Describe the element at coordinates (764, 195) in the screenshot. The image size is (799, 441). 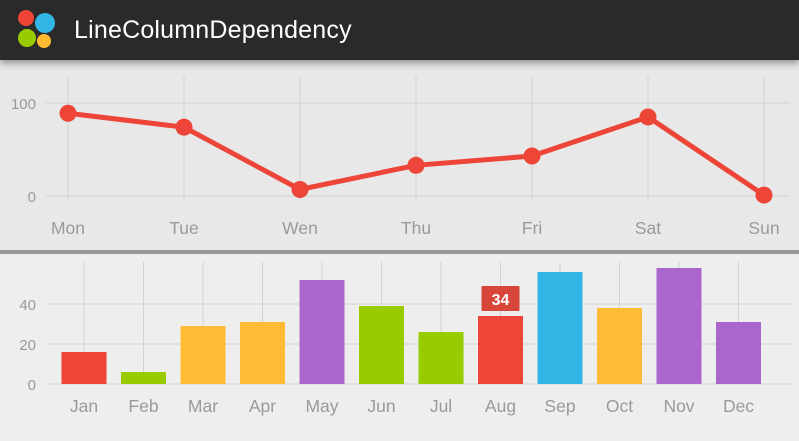
I see `line-point-sun` at that location.